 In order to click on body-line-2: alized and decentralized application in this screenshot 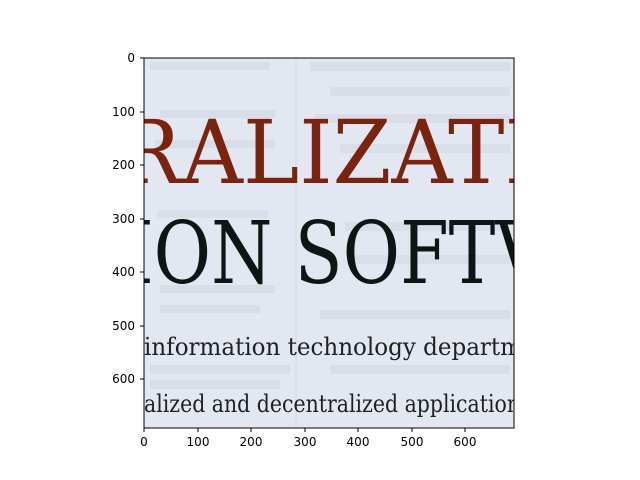, I will do `click(332, 404)`.